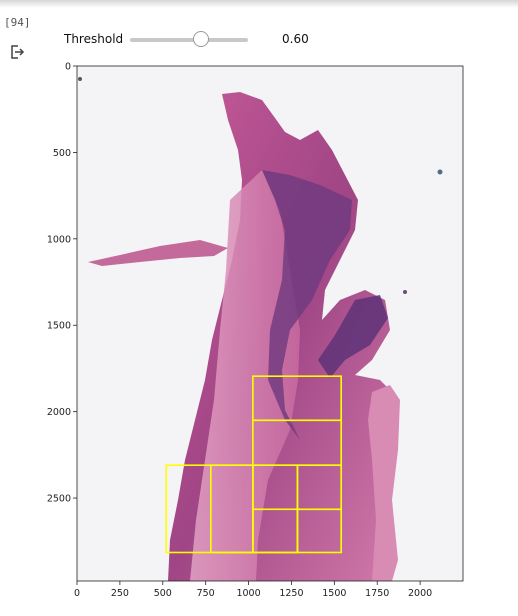 The width and height of the screenshot is (518, 616). I want to click on detection-boxes, so click(253, 464).